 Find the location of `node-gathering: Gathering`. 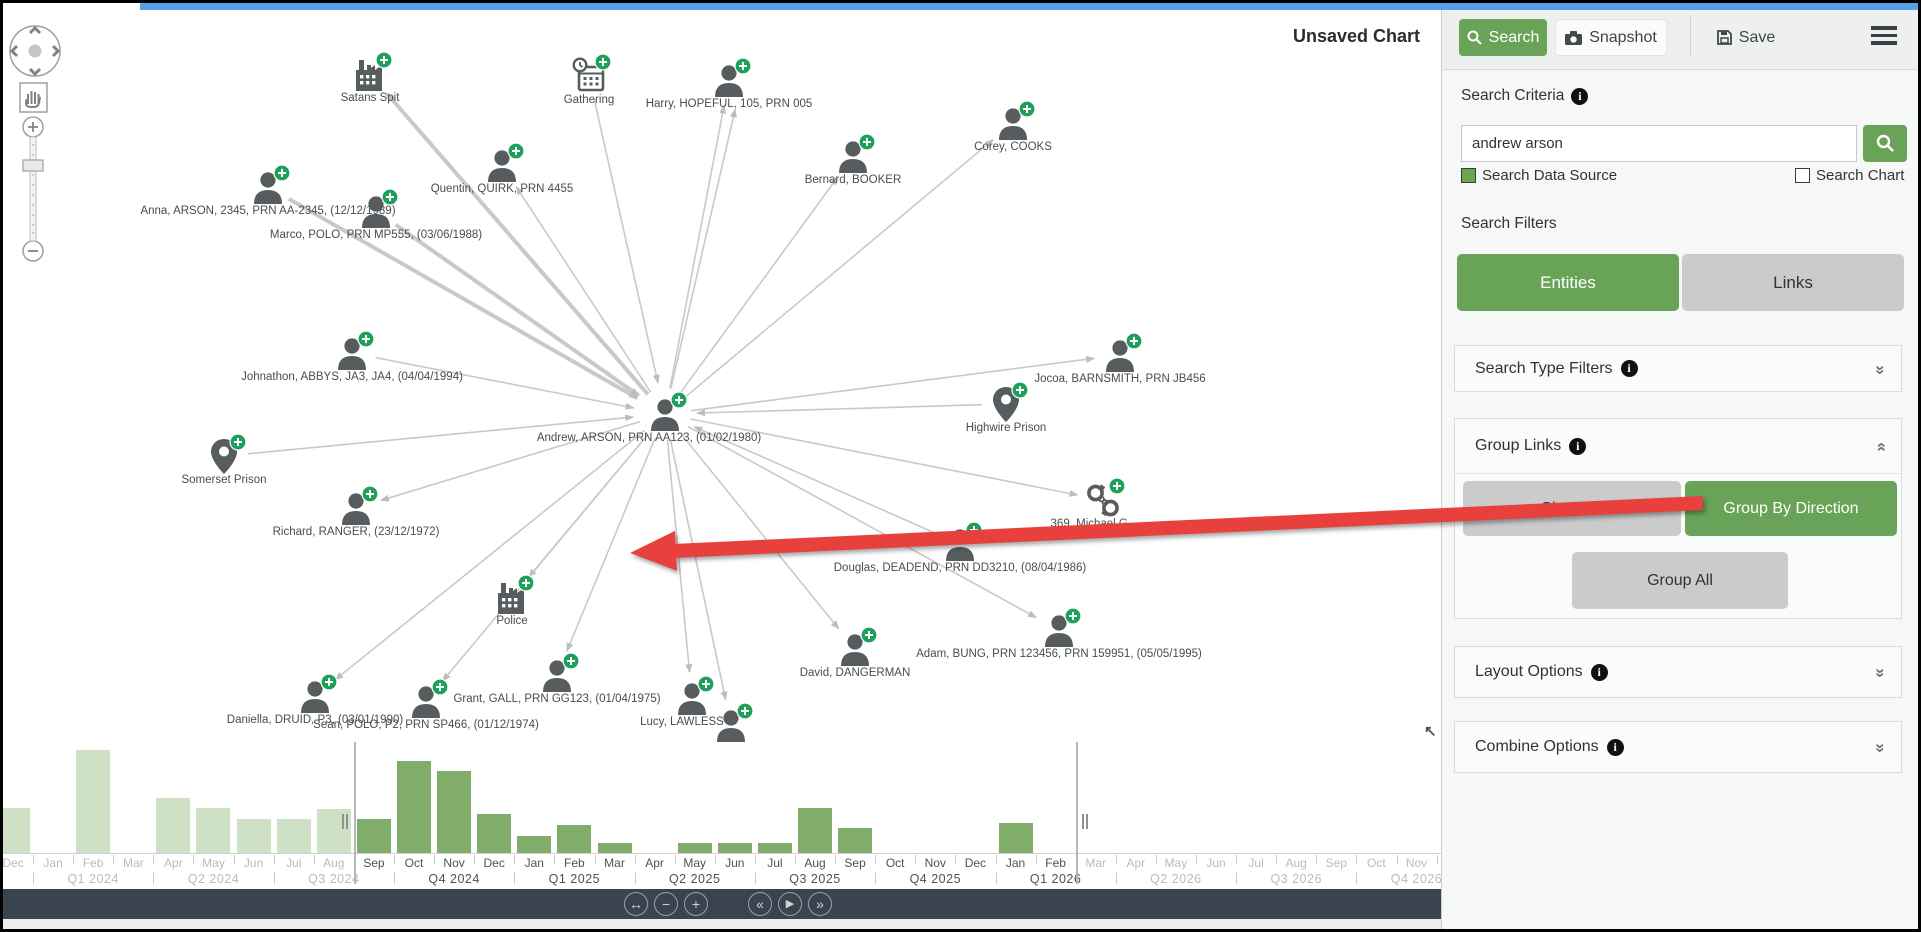

node-gathering: Gathering is located at coordinates (589, 79).